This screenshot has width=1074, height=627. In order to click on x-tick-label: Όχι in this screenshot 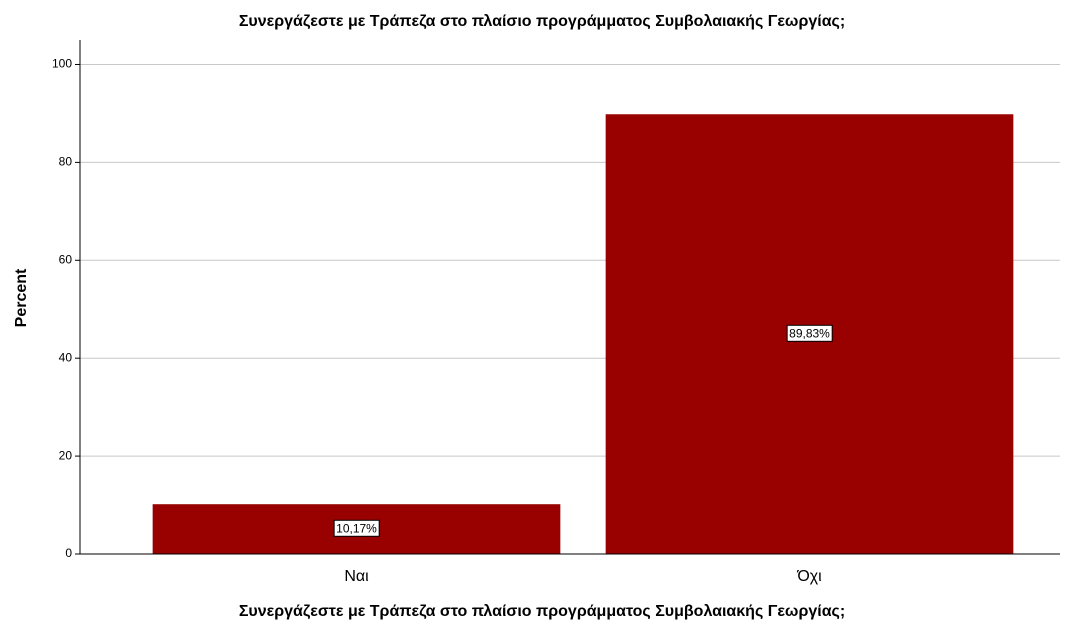, I will do `click(809, 576)`.